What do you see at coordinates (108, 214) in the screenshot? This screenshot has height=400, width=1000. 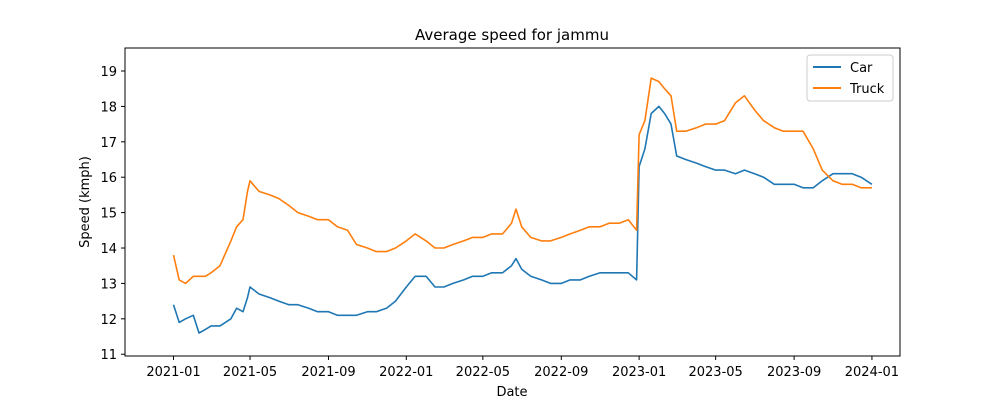 I see `y-tick-label: 15` at bounding box center [108, 214].